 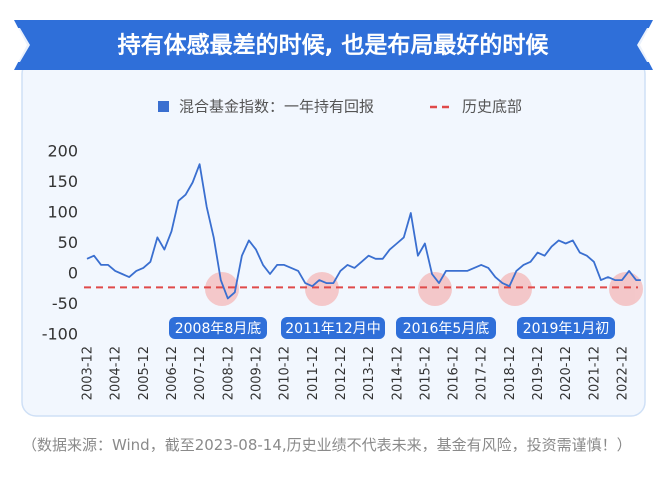 I want to click on x-tick-label: 2012-12, so click(x=341, y=373).